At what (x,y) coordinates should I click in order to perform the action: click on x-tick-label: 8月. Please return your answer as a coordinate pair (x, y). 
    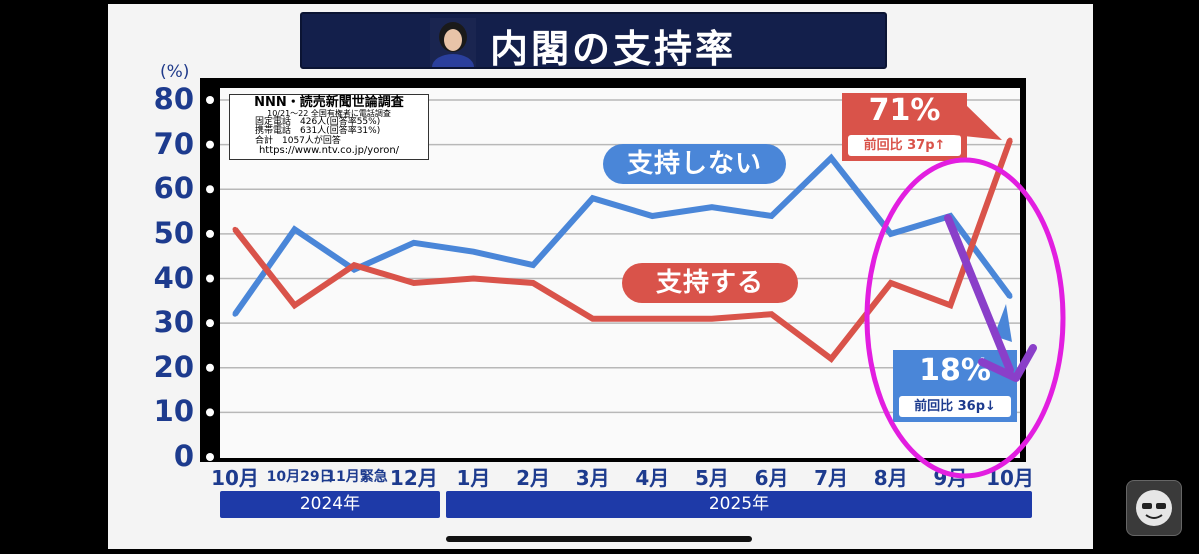
    Looking at the image, I should click on (890, 478).